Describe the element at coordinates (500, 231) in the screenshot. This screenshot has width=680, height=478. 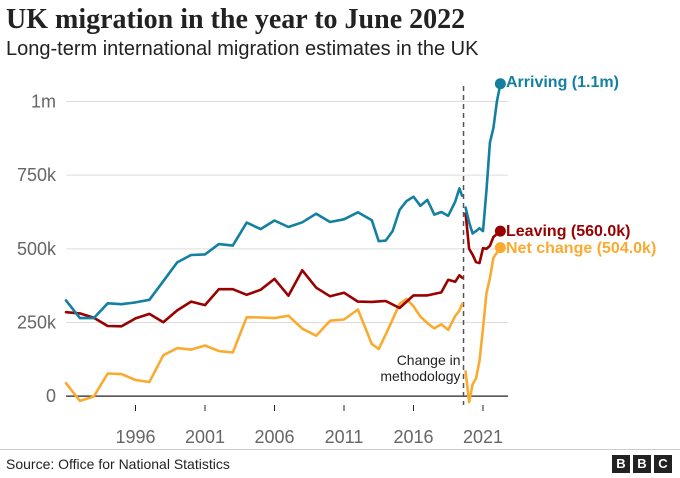
I see `end-point-leaving` at that location.